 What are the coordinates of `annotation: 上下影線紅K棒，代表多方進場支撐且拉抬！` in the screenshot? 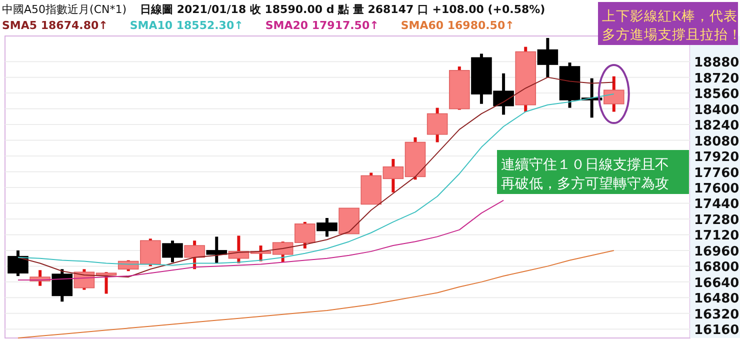 It's located at (671, 25).